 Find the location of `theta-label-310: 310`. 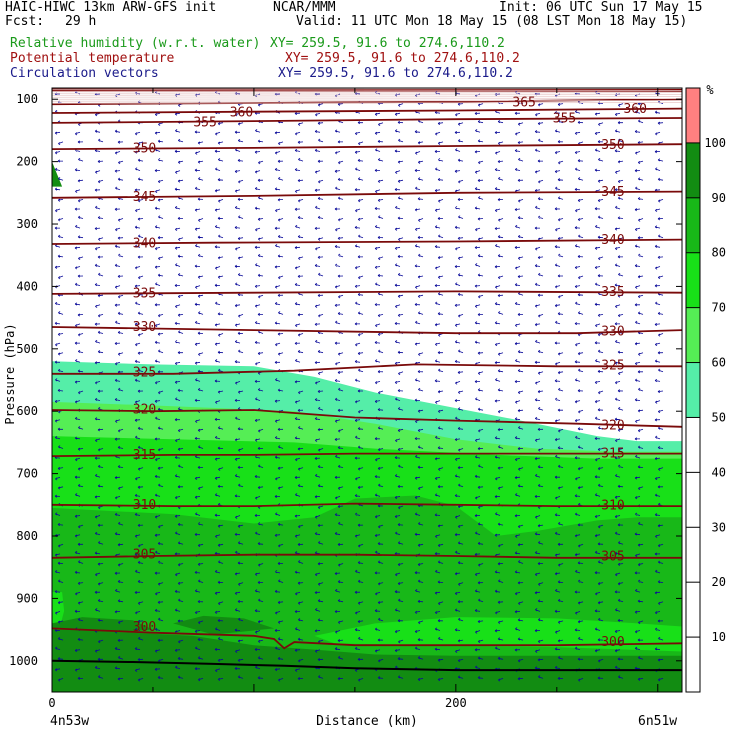

theta-label-310: 310 is located at coordinates (612, 505).